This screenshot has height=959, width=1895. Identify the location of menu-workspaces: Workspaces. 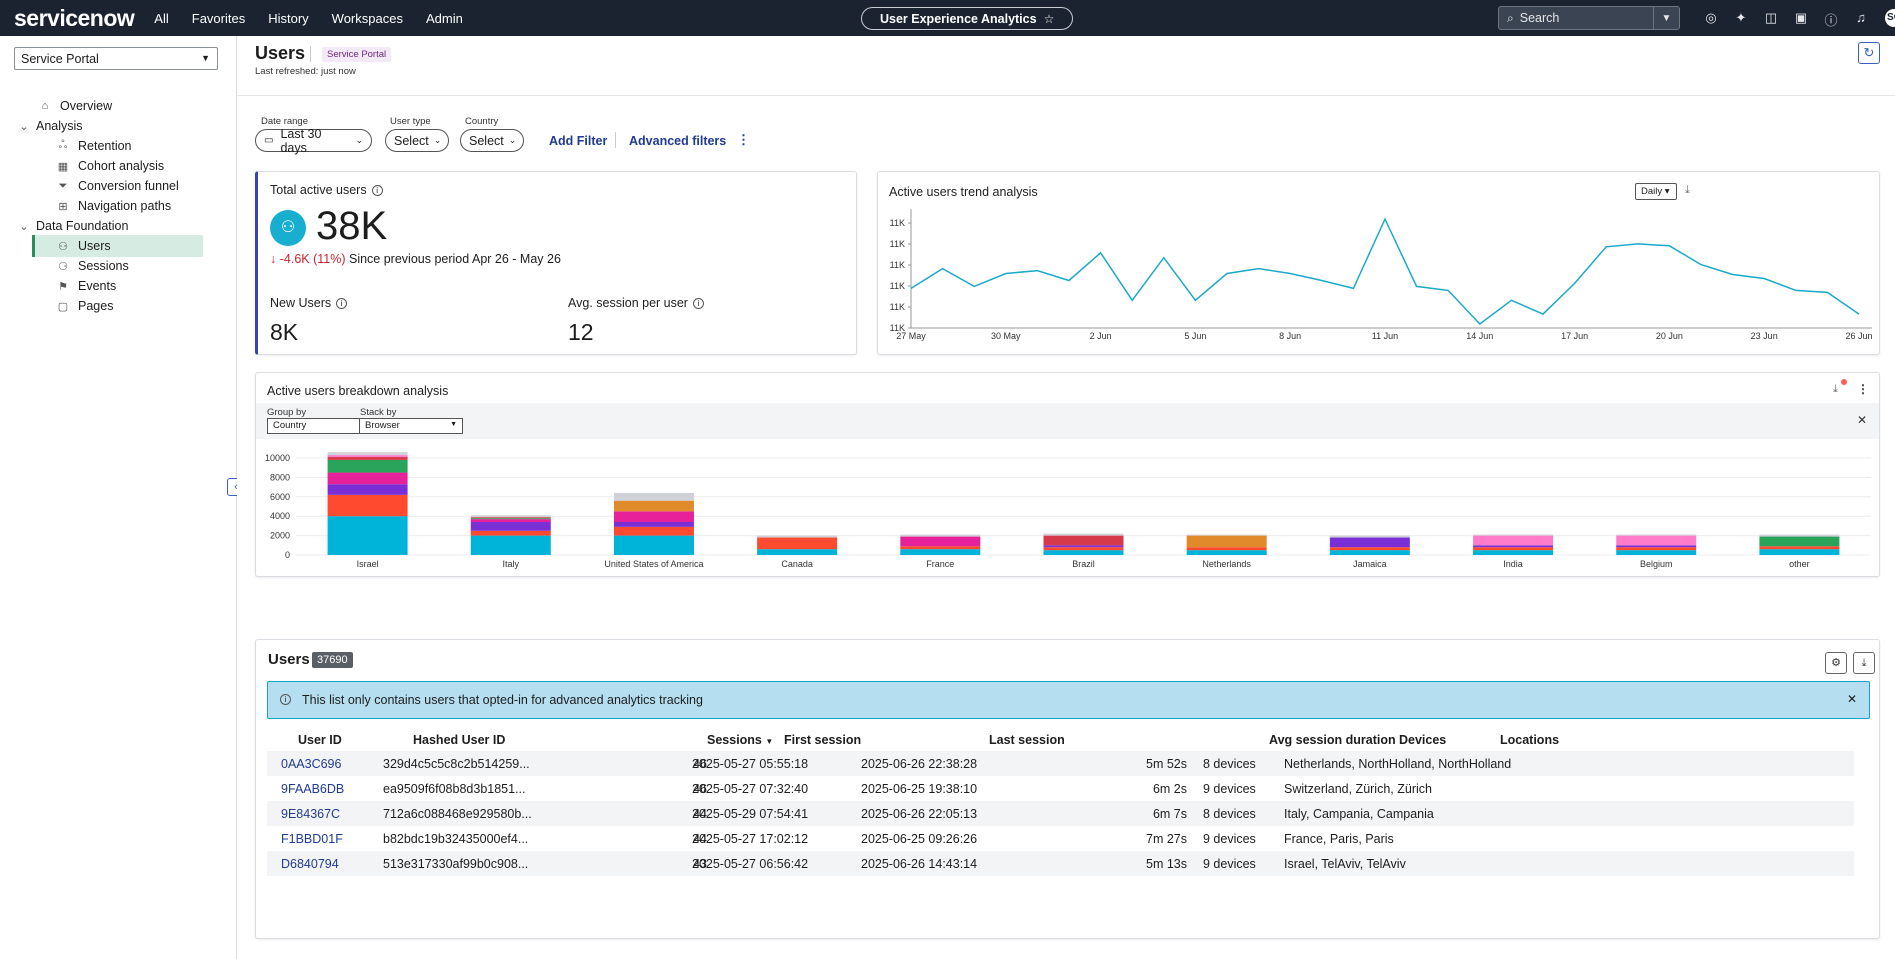
(367, 18).